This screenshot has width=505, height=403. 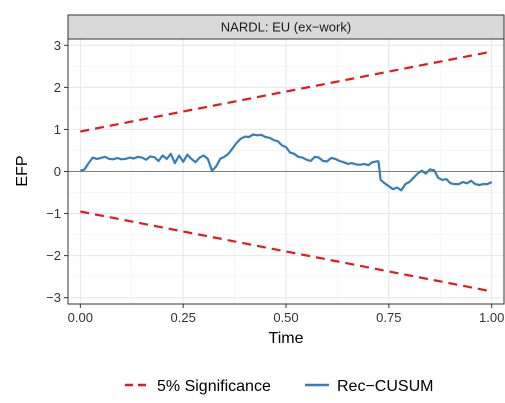 I want to click on y-tick-label: 3, so click(x=57, y=45).